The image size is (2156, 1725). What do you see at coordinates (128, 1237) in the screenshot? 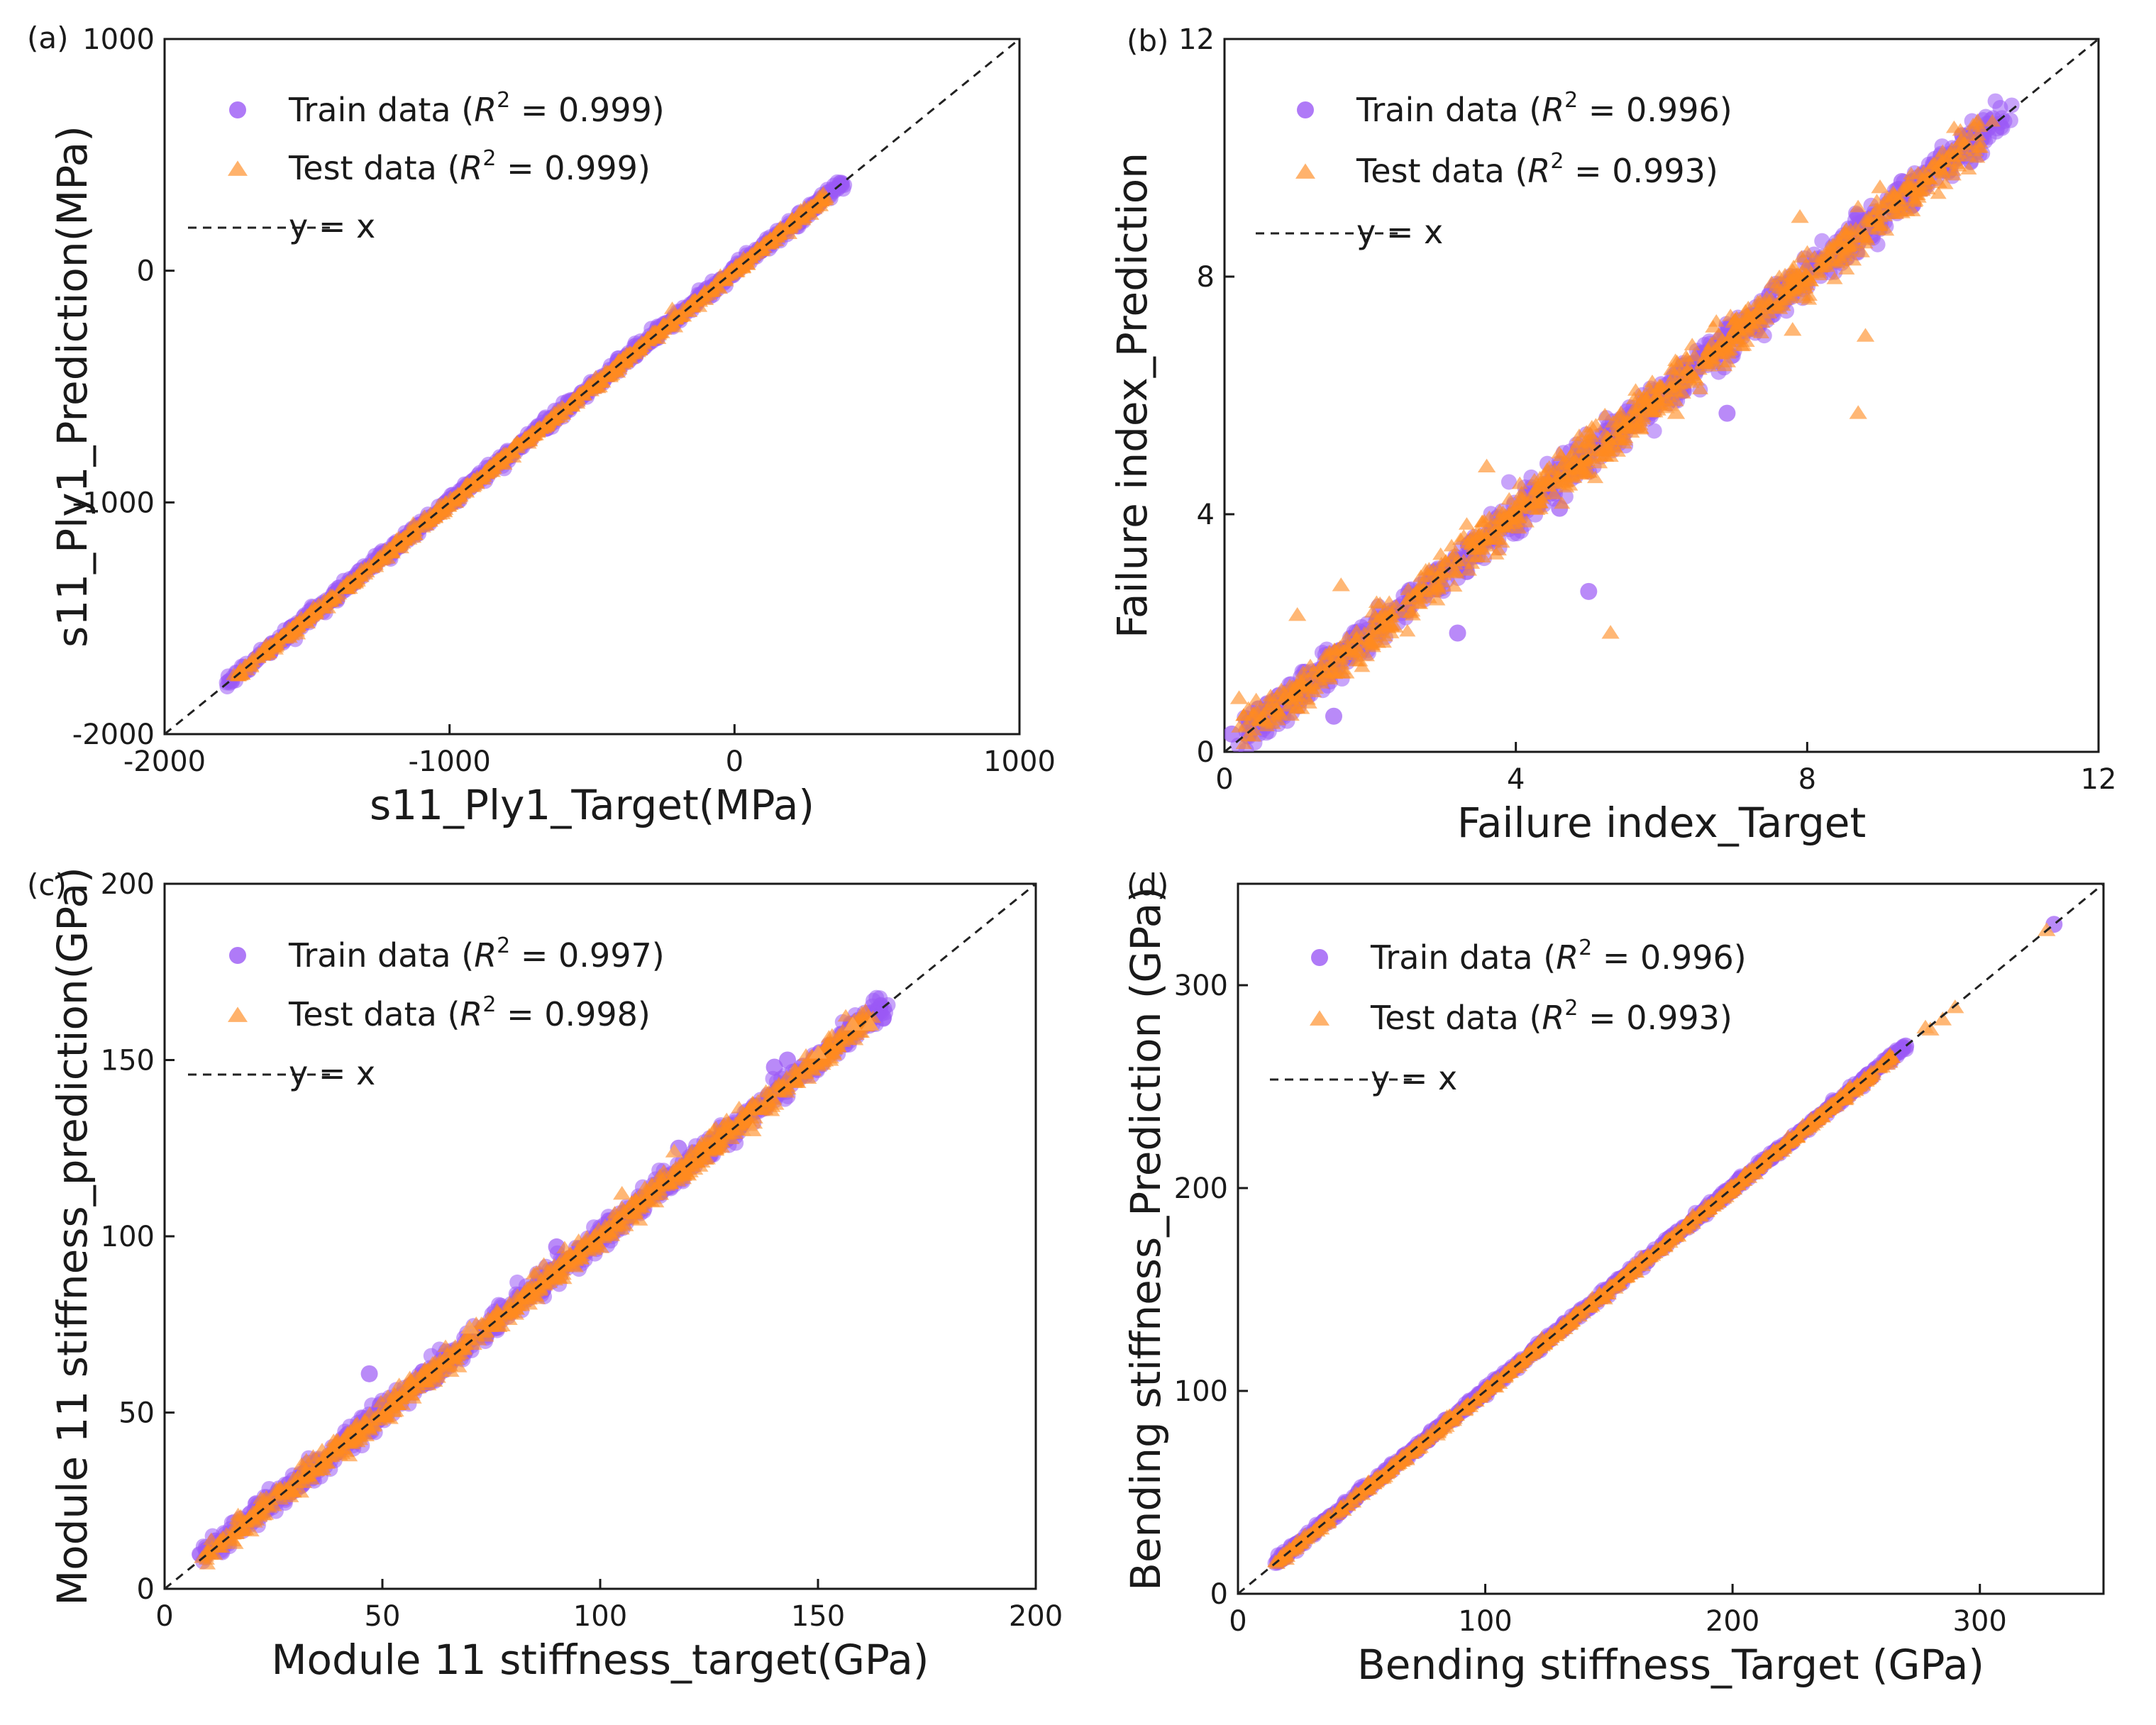
I see `y-tick-label: 100` at bounding box center [128, 1237].